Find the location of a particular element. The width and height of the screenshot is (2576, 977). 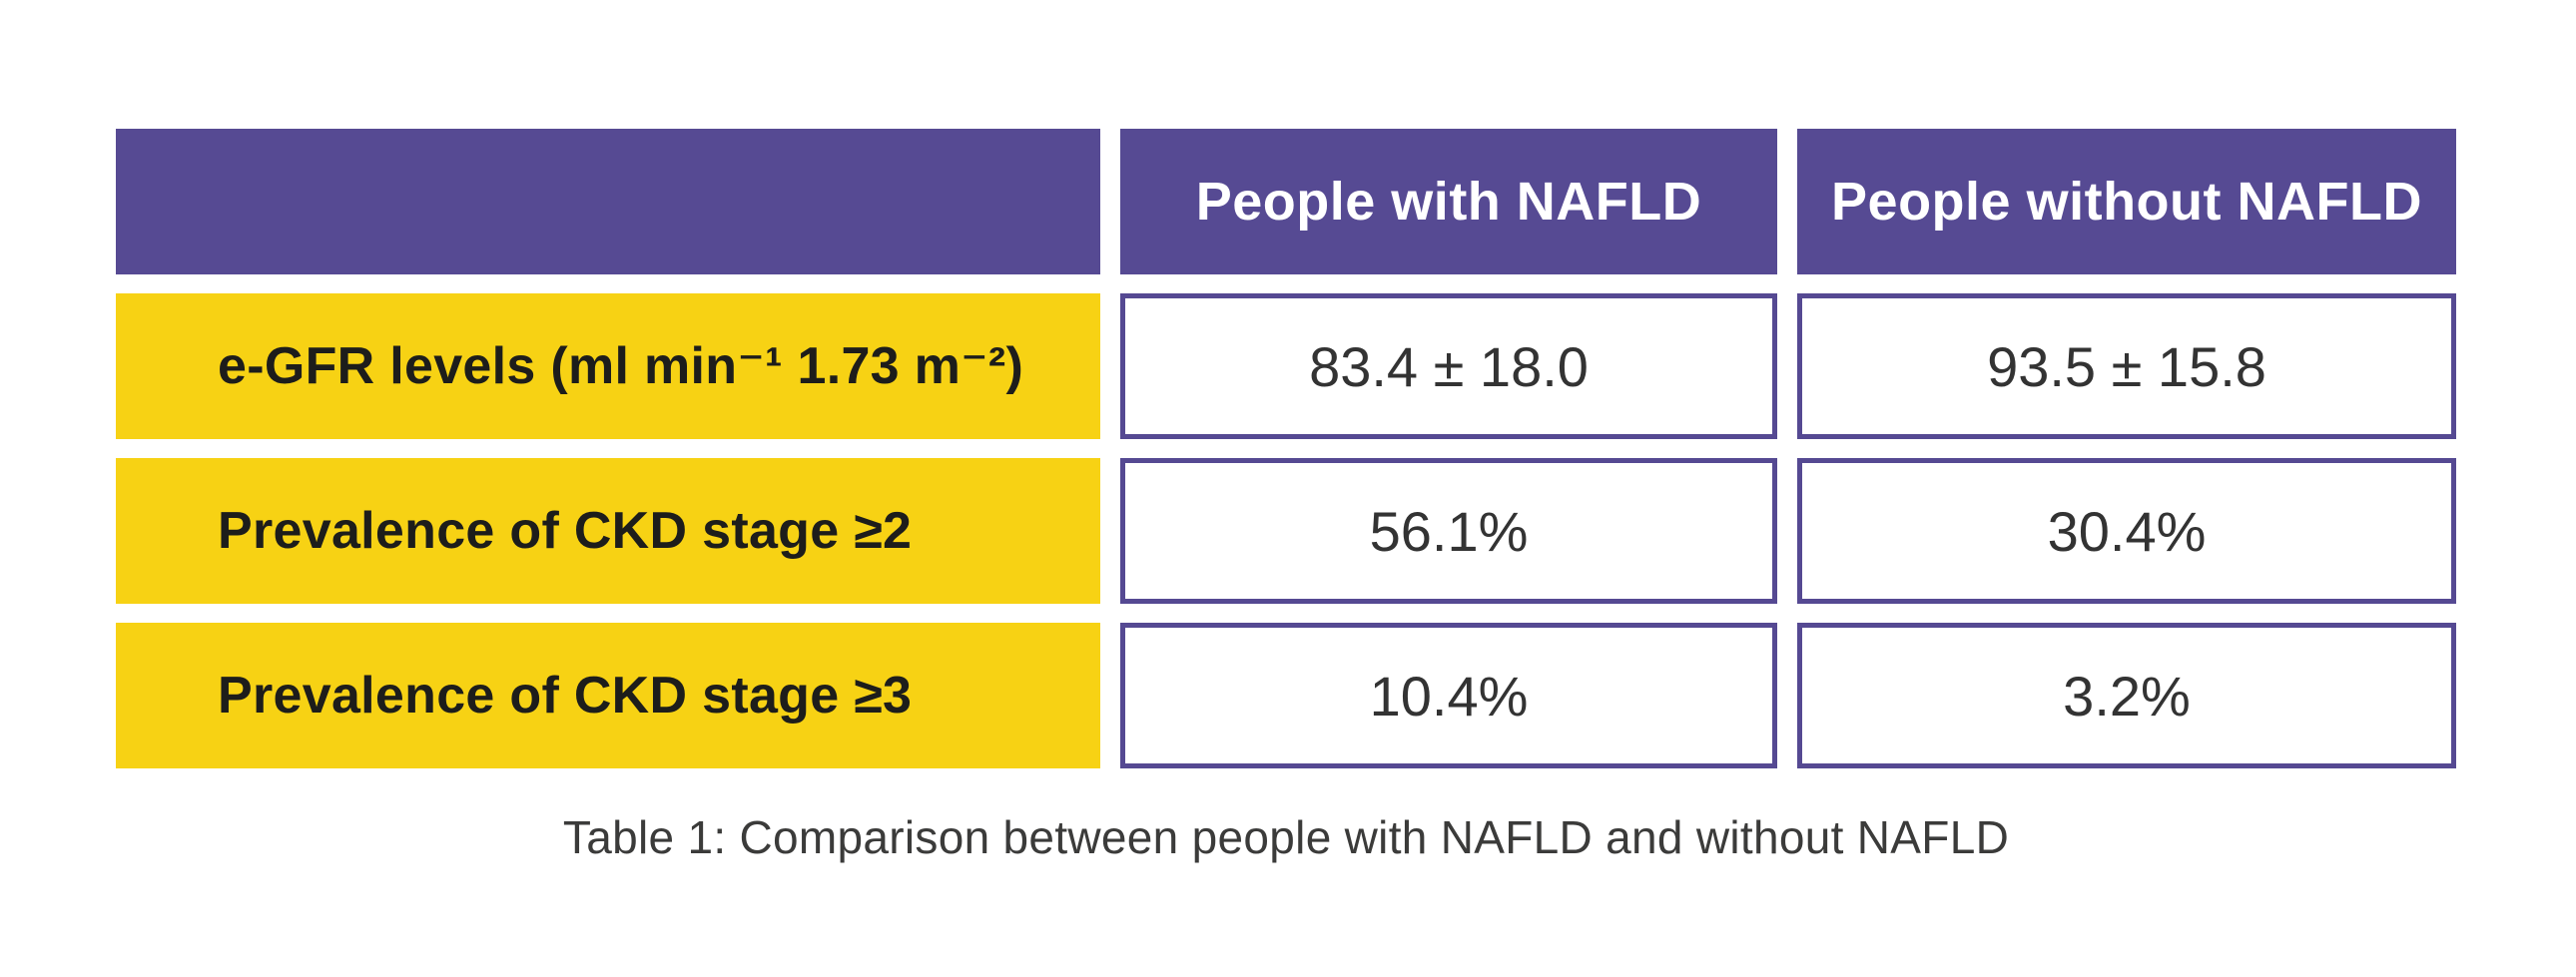

value-ckd-ge2-with-nafld: 56.1% is located at coordinates (1448, 531).